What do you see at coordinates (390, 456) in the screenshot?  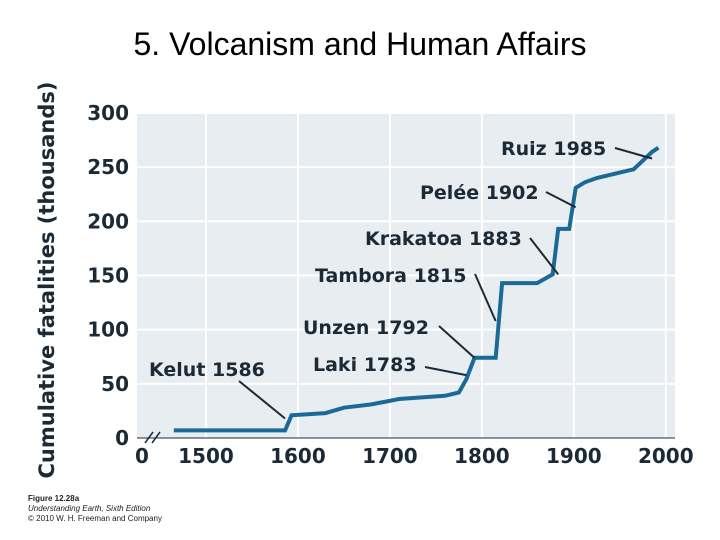 I see `x-tick-label: 1700` at bounding box center [390, 456].